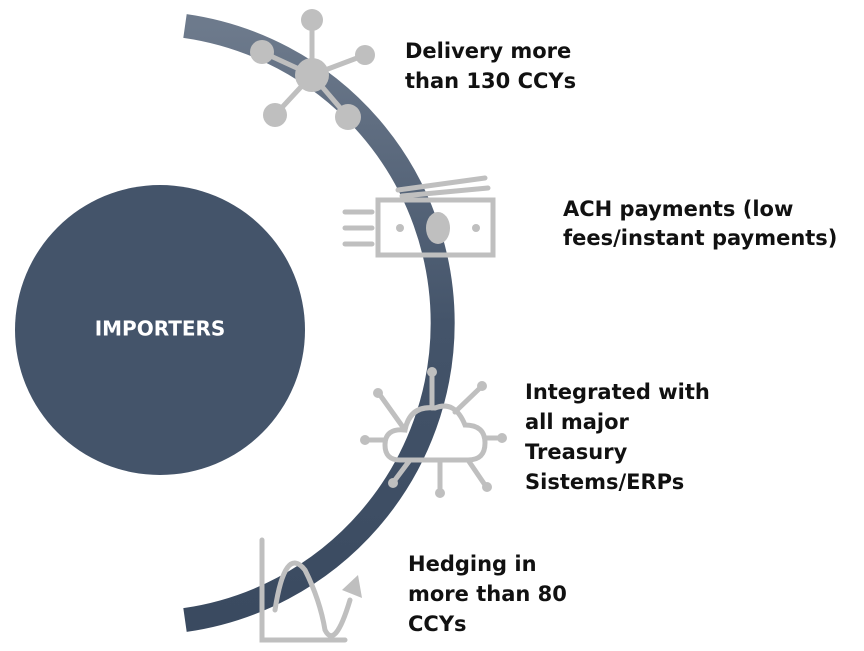 Image resolution: width=864 pixels, height=651 pixels. Describe the element at coordinates (700, 238) in the screenshot. I see `item-text: fees/instant payments)` at that location.